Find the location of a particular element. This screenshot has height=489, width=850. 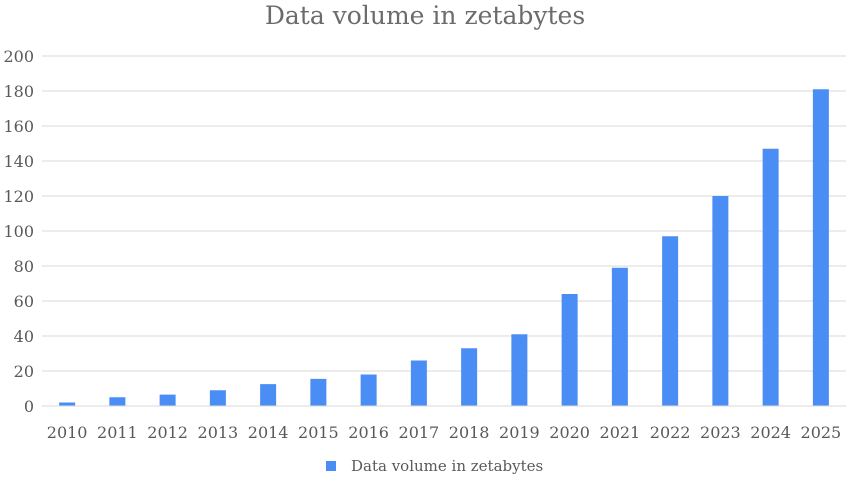

y-tick-label: 140 is located at coordinates (18, 161).